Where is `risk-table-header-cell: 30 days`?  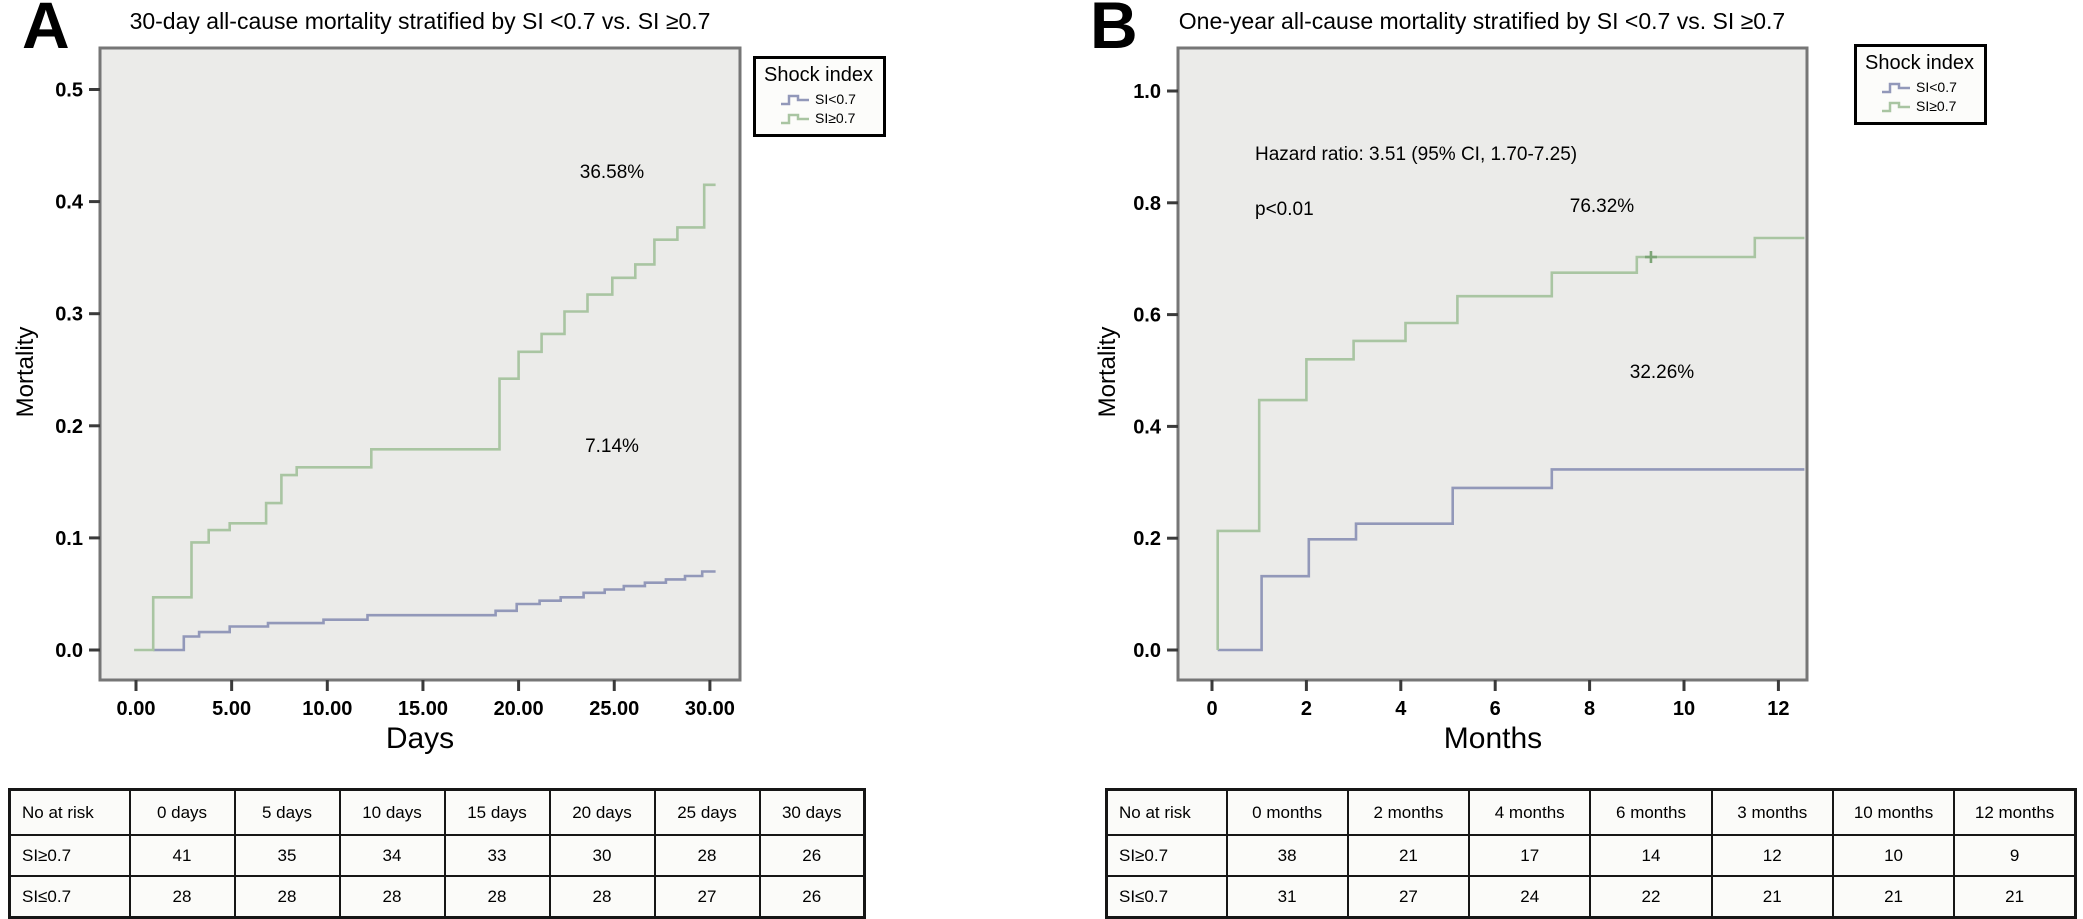 risk-table-header-cell: 30 days is located at coordinates (812, 812).